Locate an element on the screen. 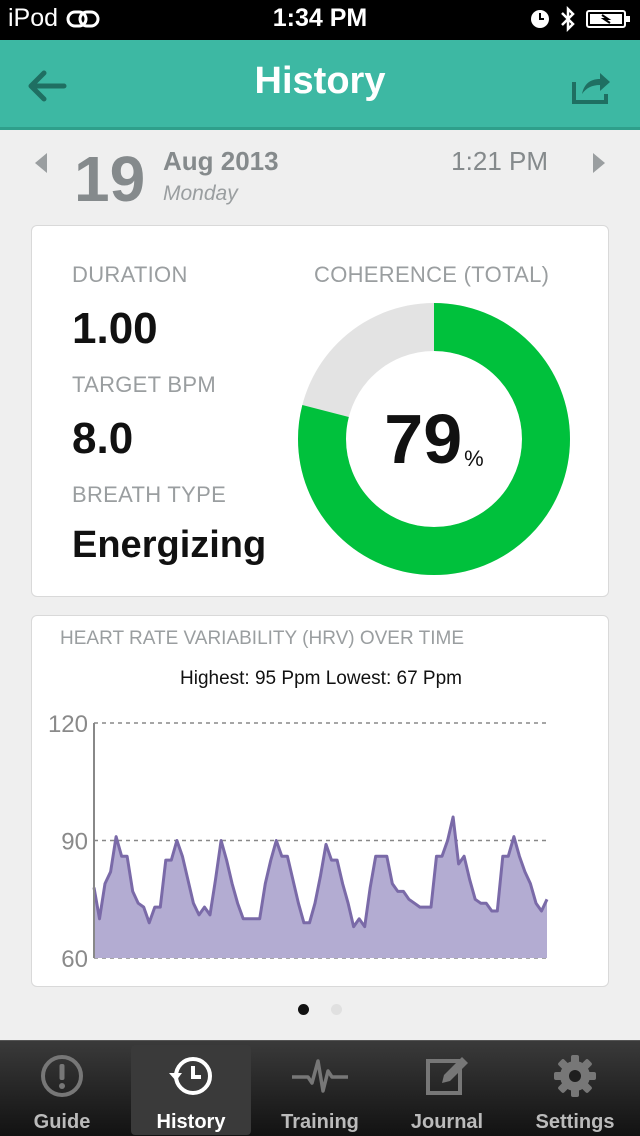  tab-label-history: History is located at coordinates (191, 1122).